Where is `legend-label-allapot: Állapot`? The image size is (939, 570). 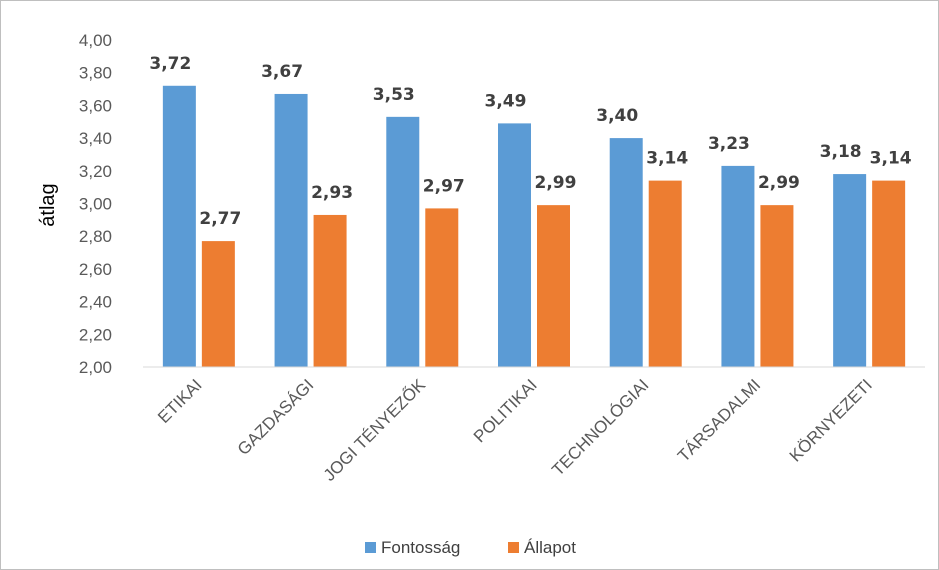
legend-label-allapot: Állapot is located at coordinates (550, 547).